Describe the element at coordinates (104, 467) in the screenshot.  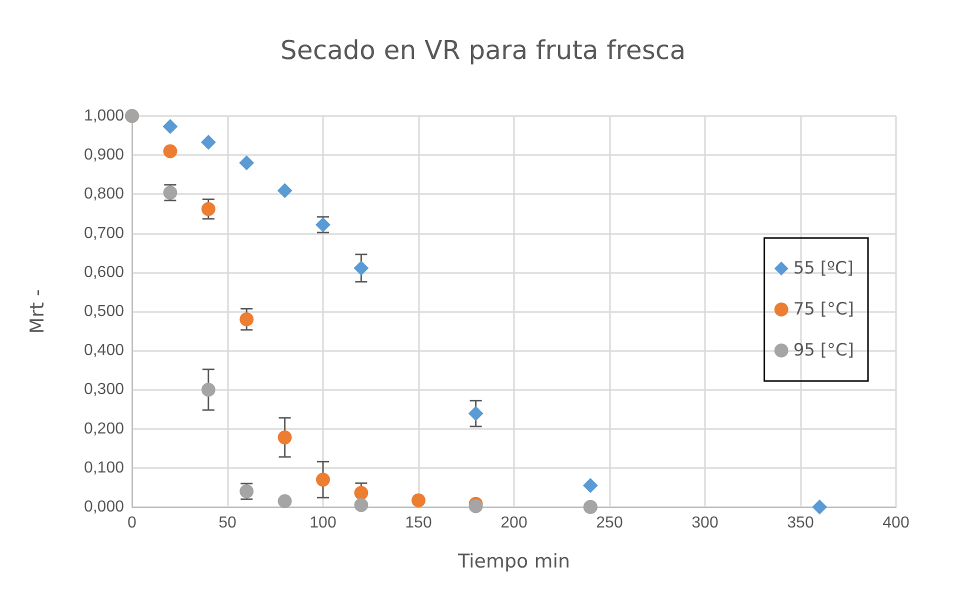
I see `y-tick-label: 0,100` at that location.